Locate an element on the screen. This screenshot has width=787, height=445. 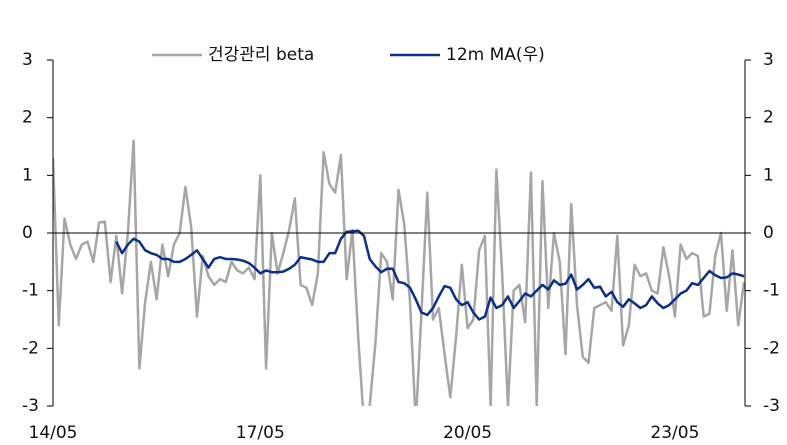
y-tick-label: 2 is located at coordinates (27, 118).